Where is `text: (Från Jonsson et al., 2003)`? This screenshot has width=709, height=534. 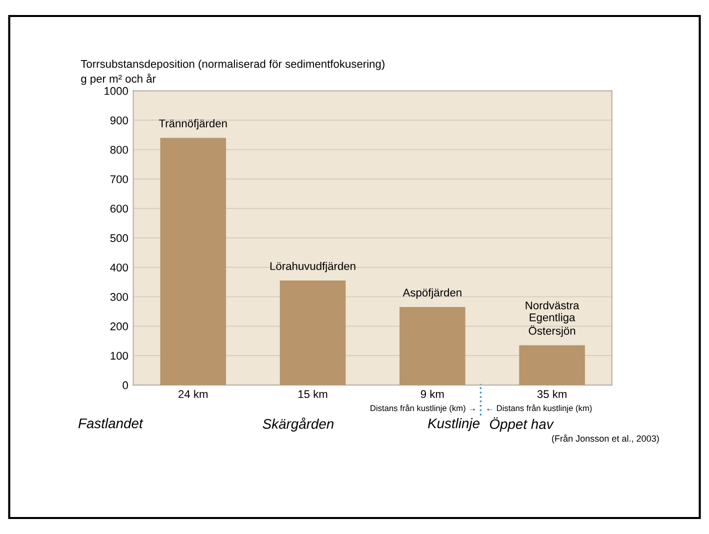 text: (Från Jonsson et al., 2003) is located at coordinates (605, 439).